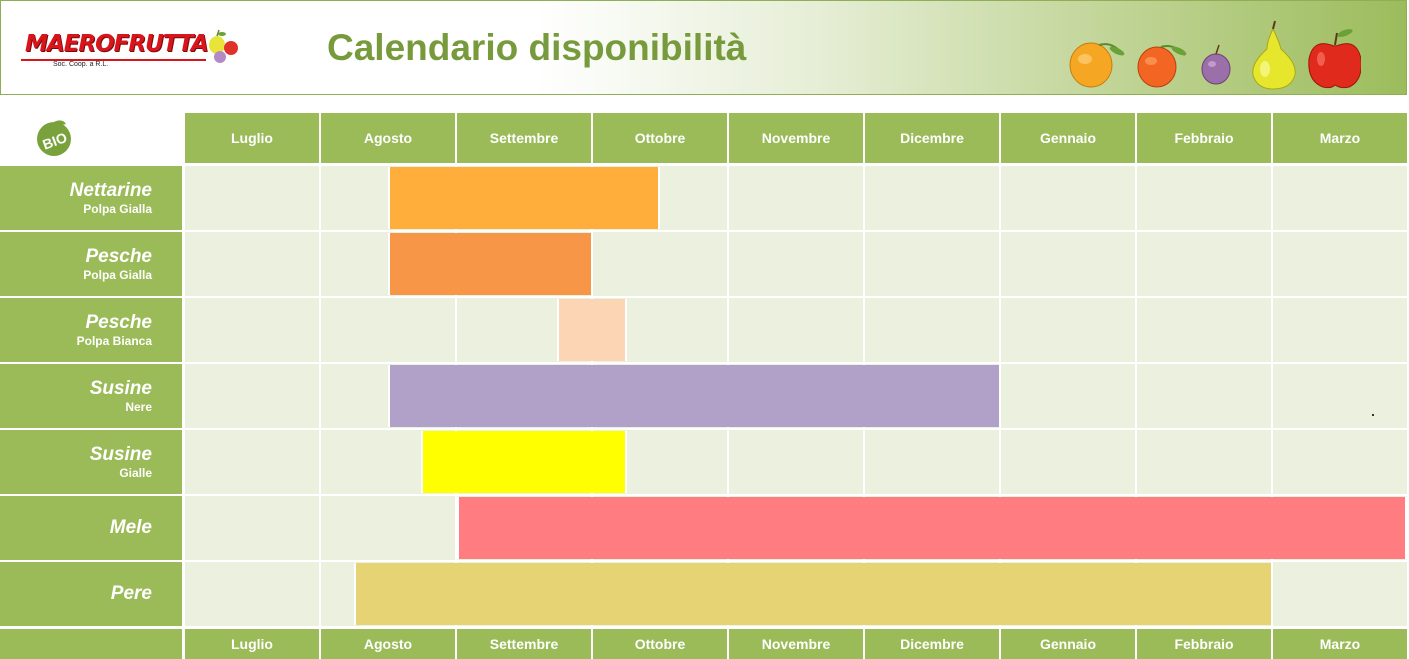 The width and height of the screenshot is (1409, 659). Describe the element at coordinates (537, 47) in the screenshot. I see `page-title: Calendario disponibilità` at that location.